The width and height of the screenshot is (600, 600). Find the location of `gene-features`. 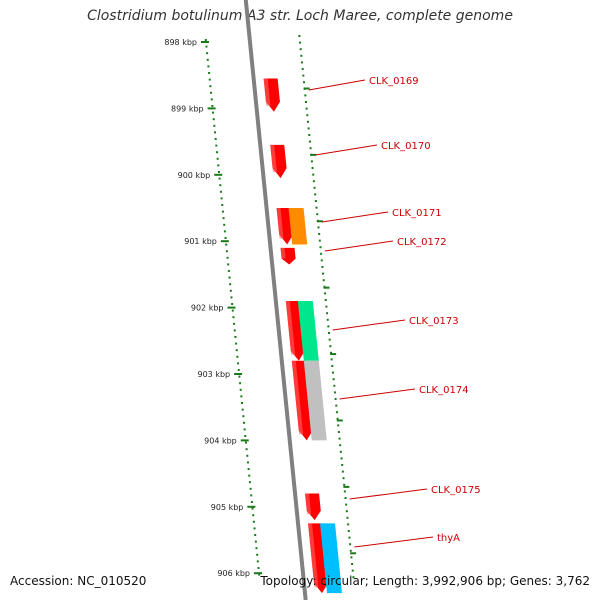

gene-features is located at coordinates (302, 336).